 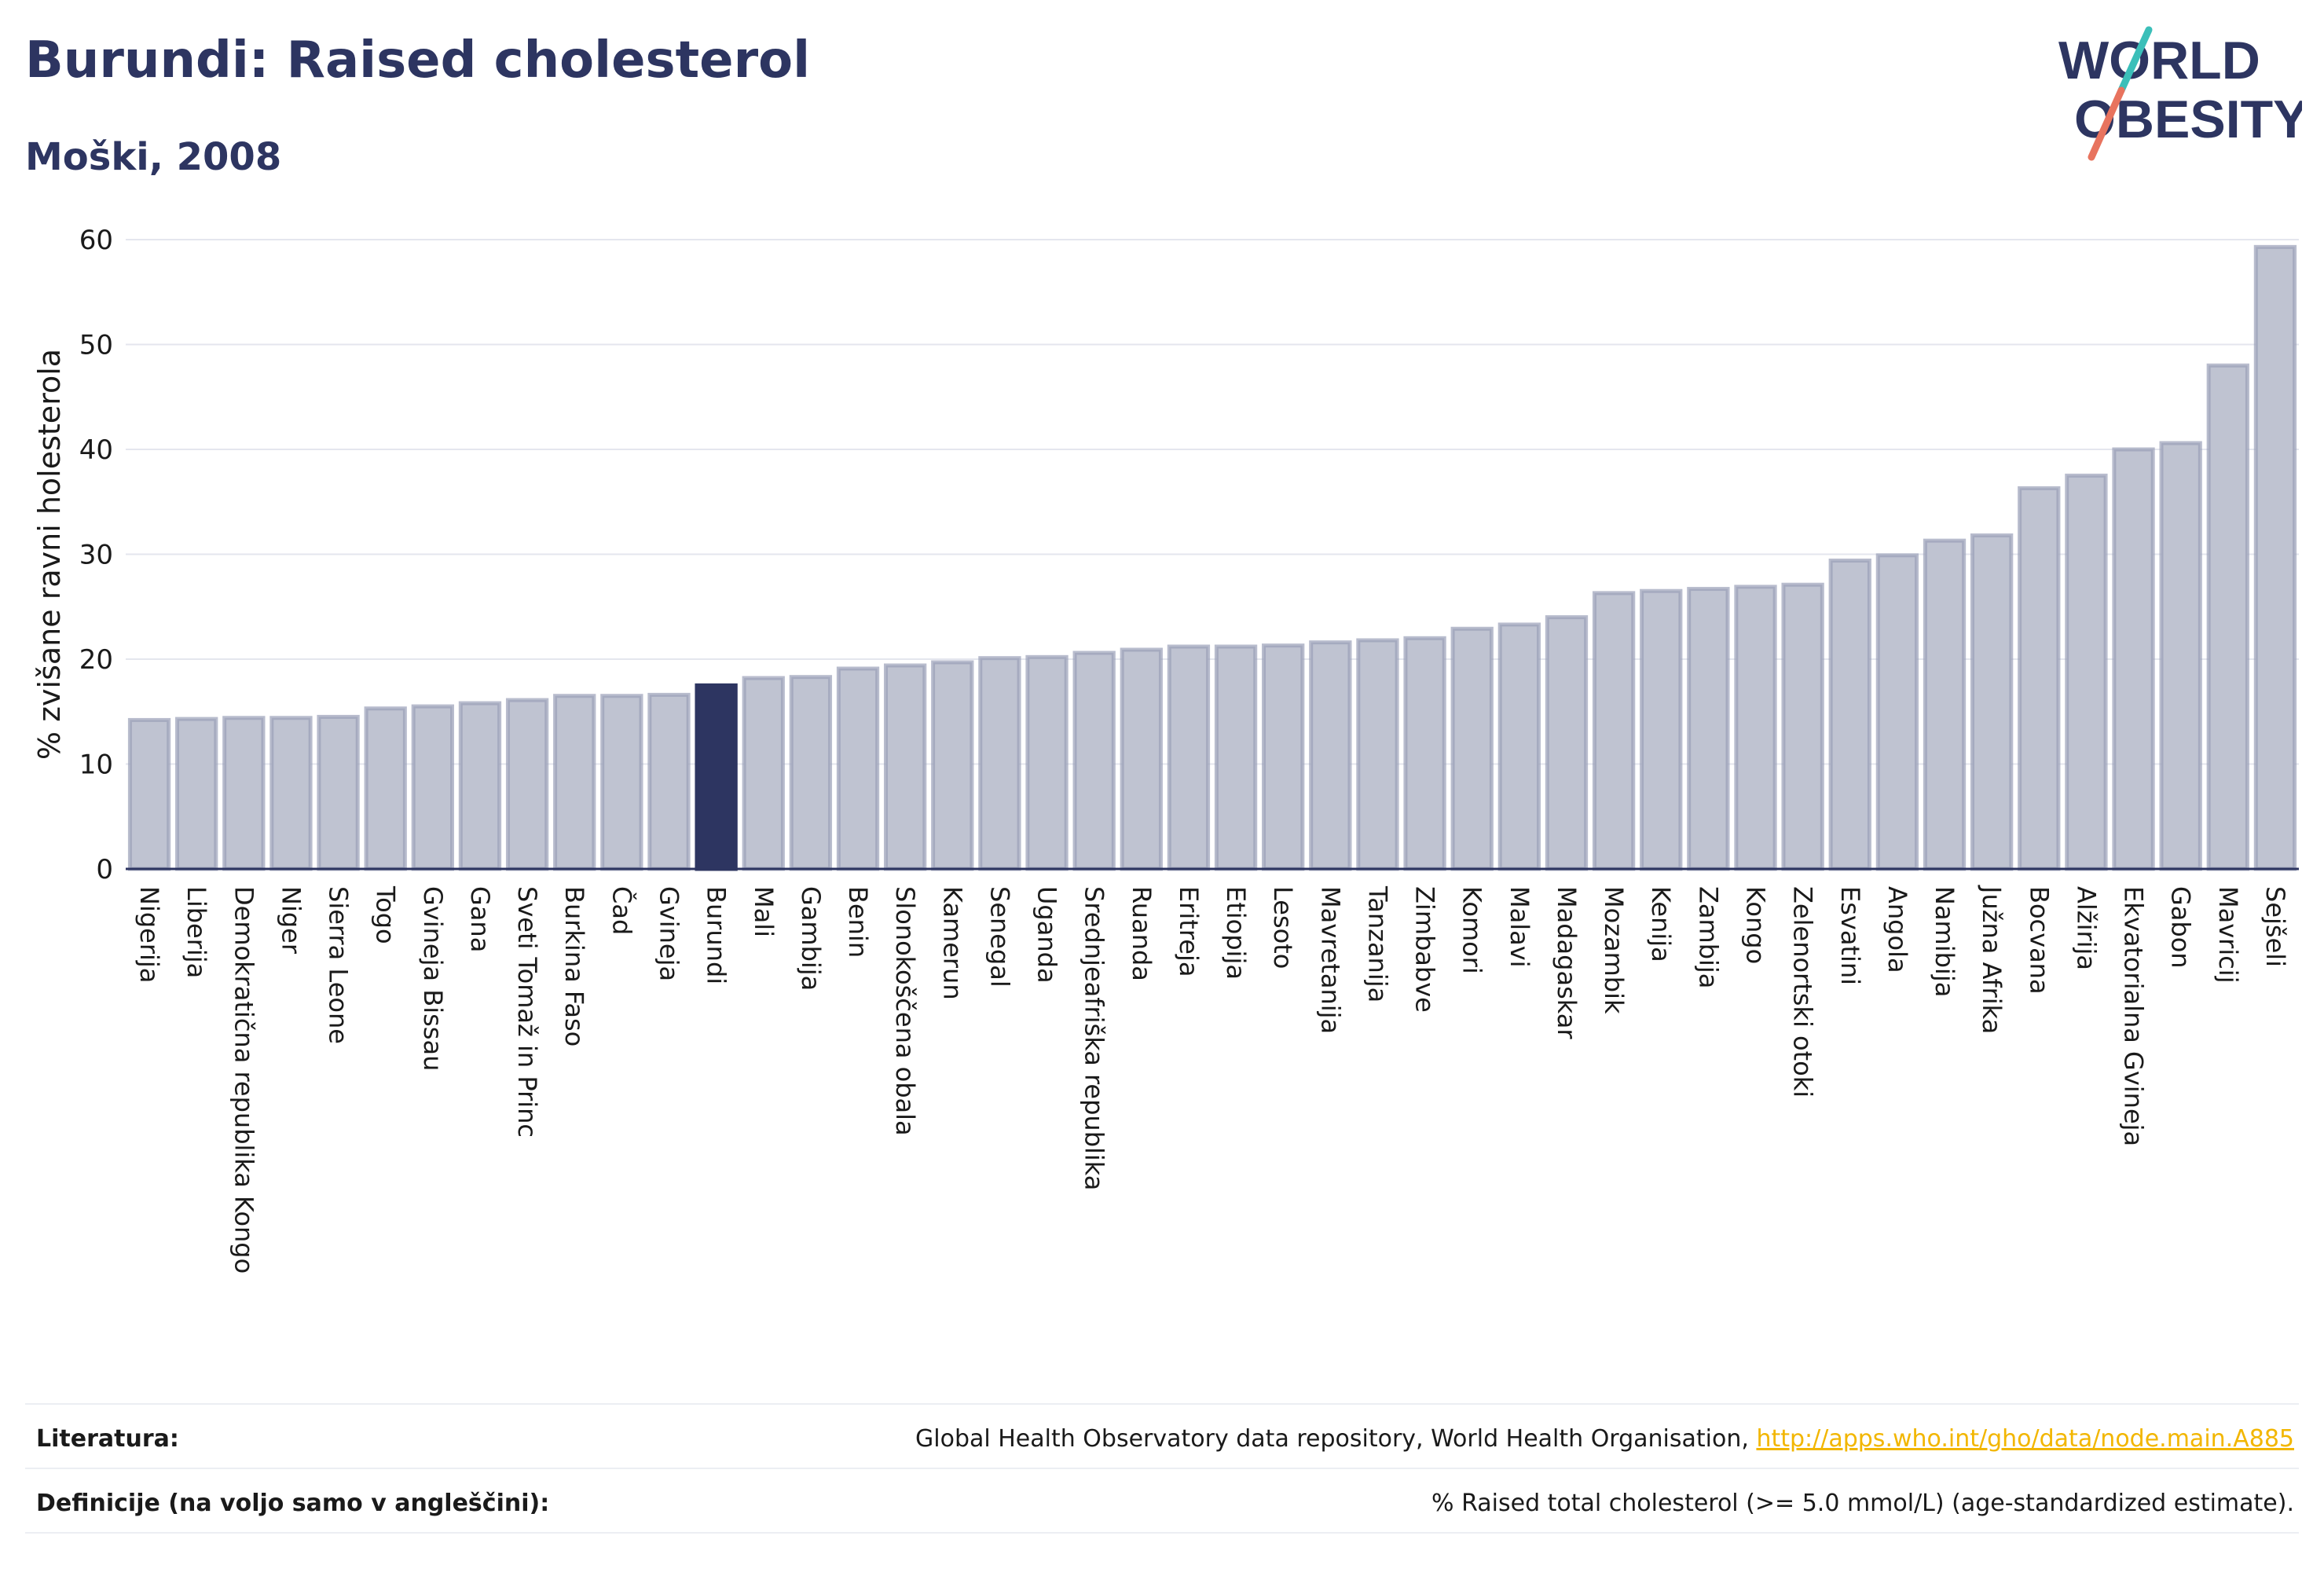 What do you see at coordinates (952, 943) in the screenshot?
I see `x-tick-label: Kamerun` at bounding box center [952, 943].